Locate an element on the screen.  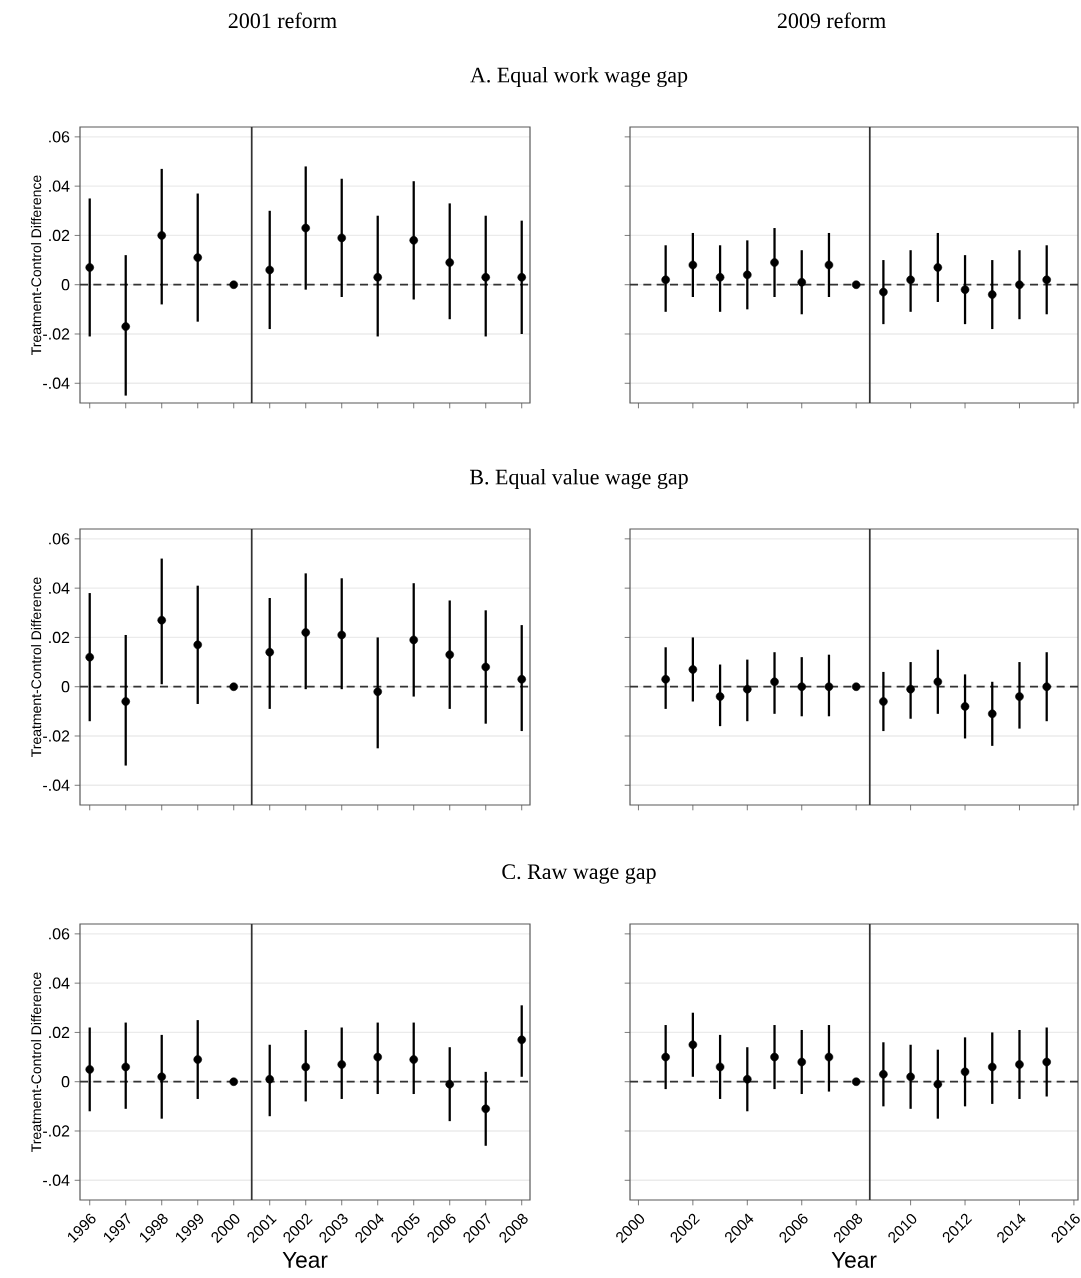
chart-subtitle: 2009 reform is located at coordinates (831, 20).